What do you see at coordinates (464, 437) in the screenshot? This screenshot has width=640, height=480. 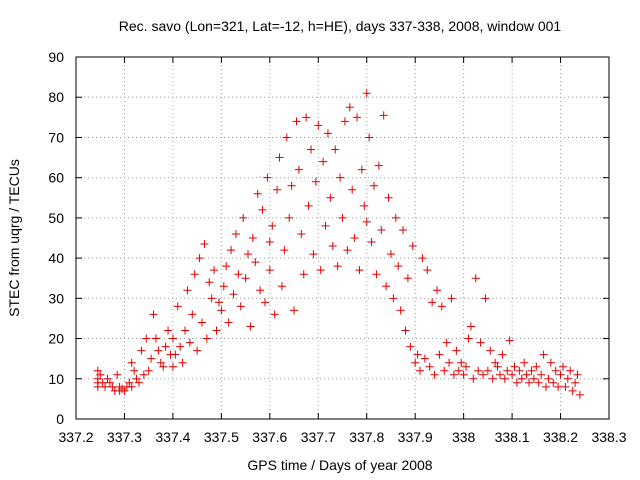 I see `x-tick-label: 338` at bounding box center [464, 437].